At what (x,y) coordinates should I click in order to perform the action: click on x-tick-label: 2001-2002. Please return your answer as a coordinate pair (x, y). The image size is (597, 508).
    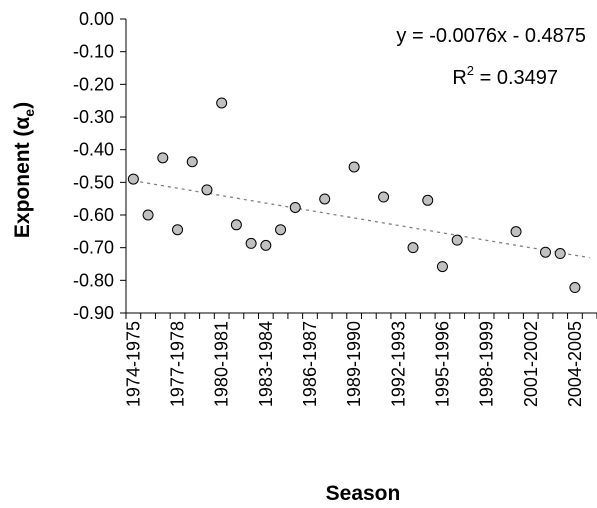
    Looking at the image, I should click on (531, 364).